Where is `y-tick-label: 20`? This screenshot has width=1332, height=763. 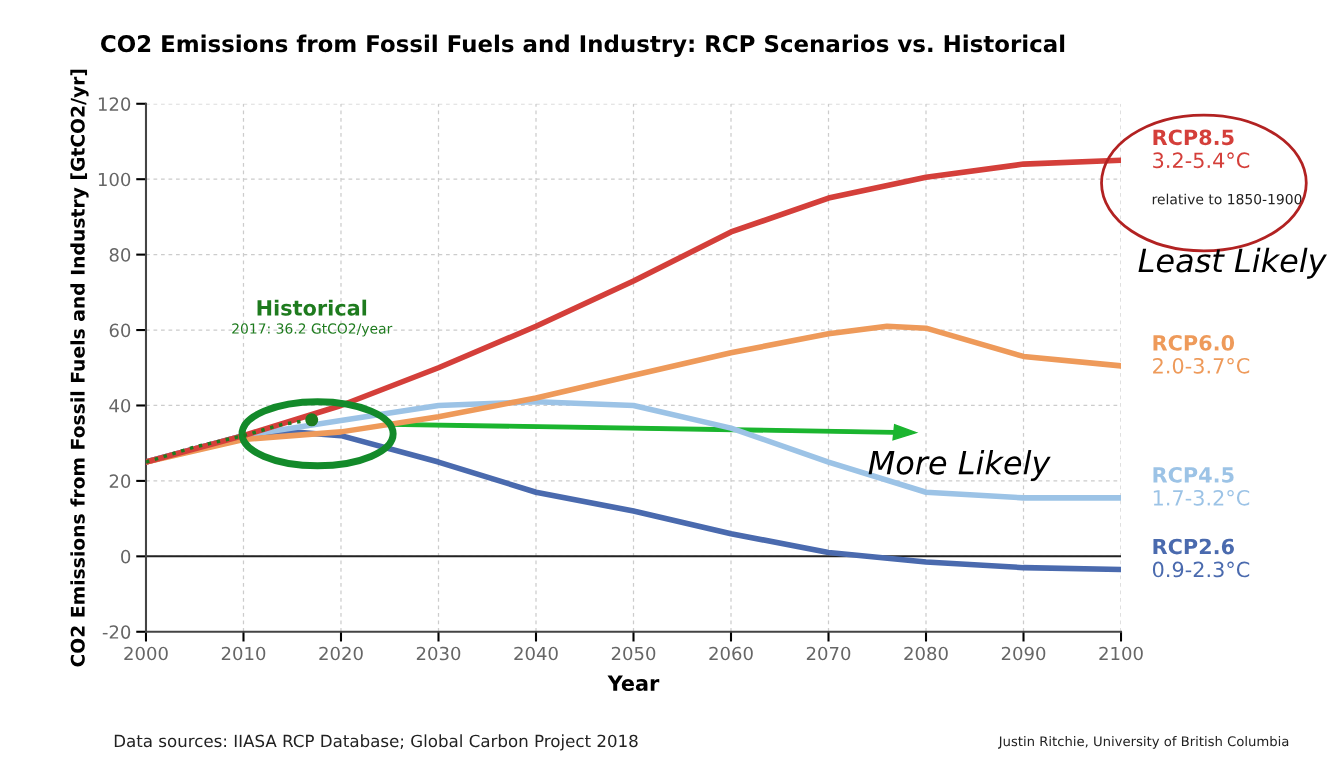
y-tick-label: 20 is located at coordinates (120, 481).